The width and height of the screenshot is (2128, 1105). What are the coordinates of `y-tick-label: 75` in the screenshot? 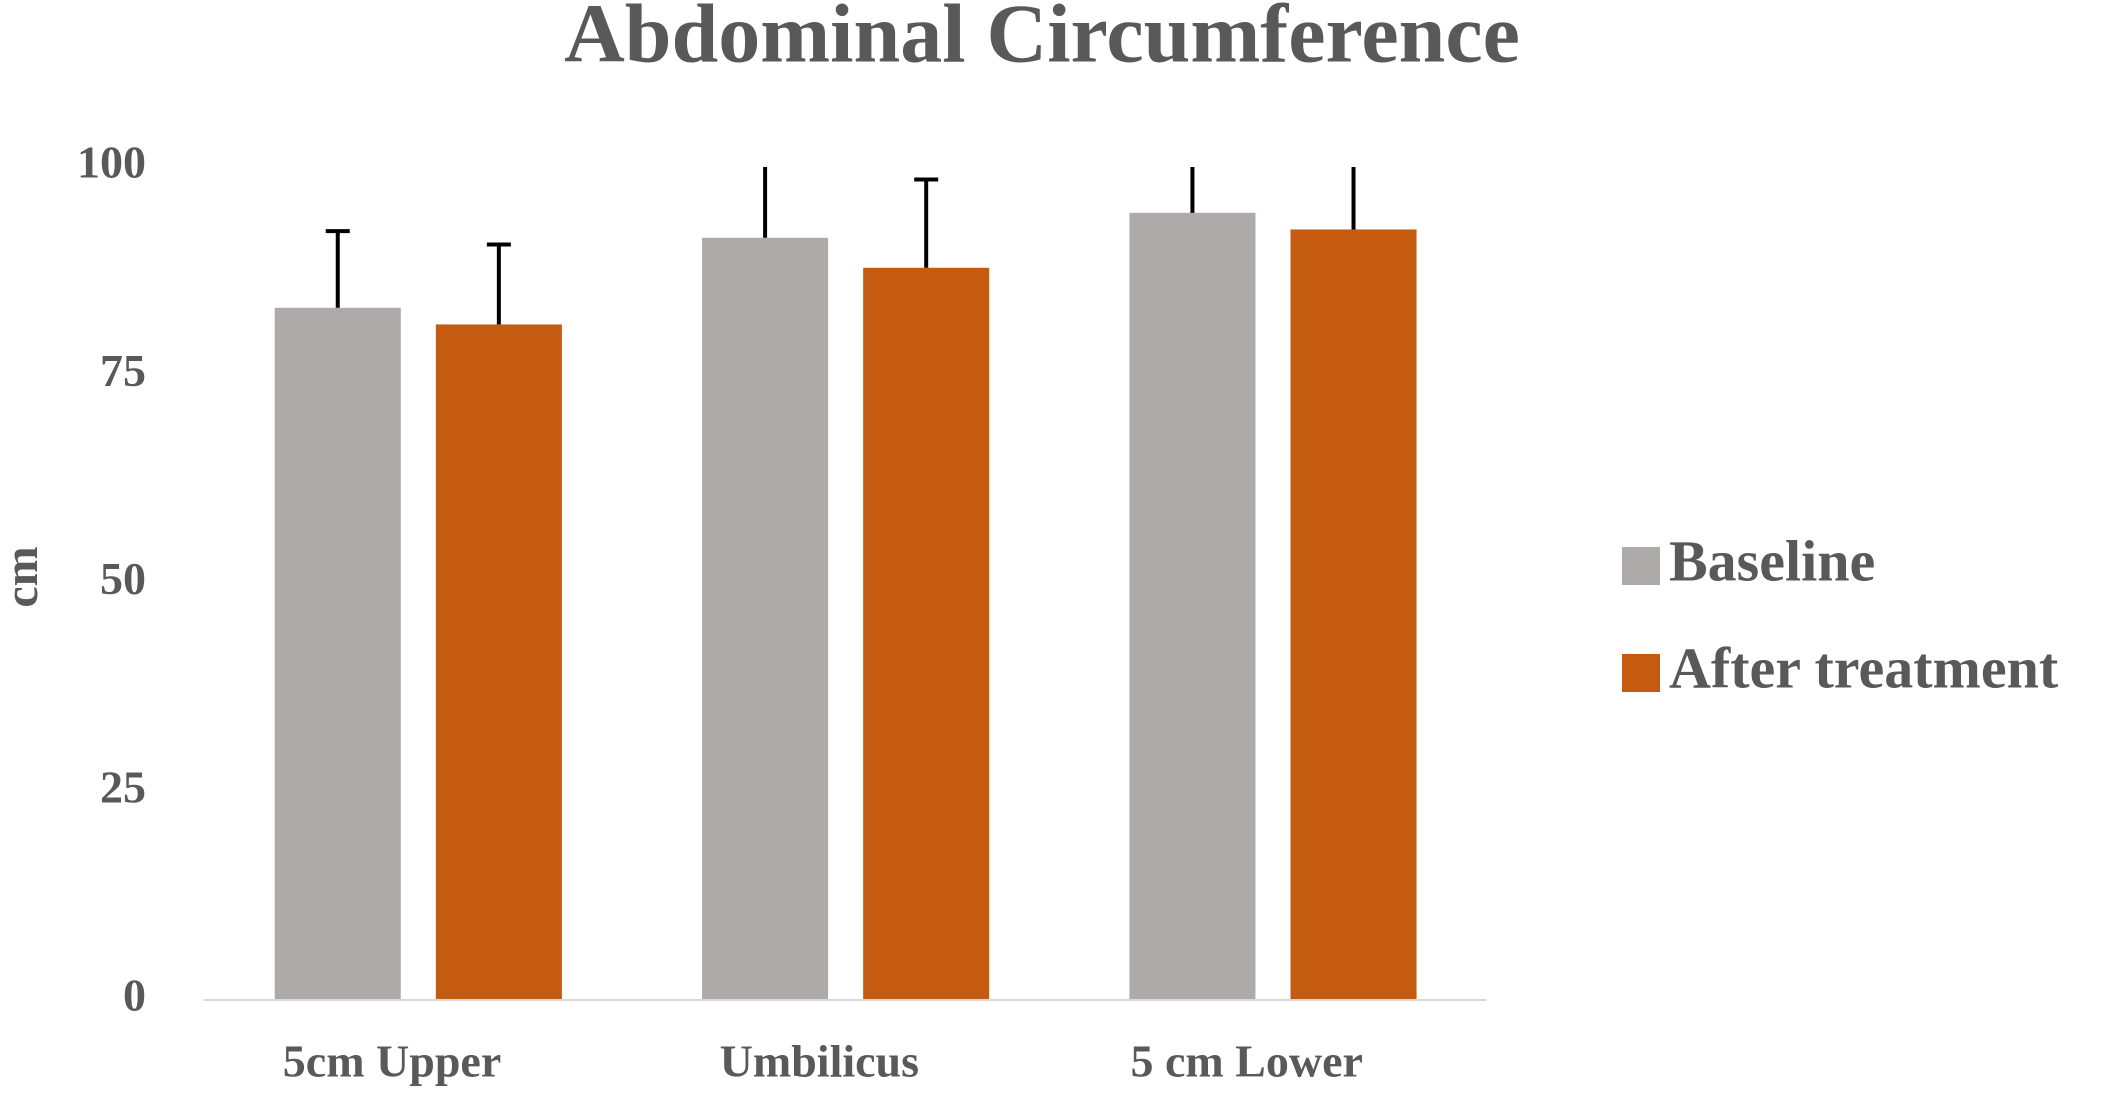 It's located at (123, 370).